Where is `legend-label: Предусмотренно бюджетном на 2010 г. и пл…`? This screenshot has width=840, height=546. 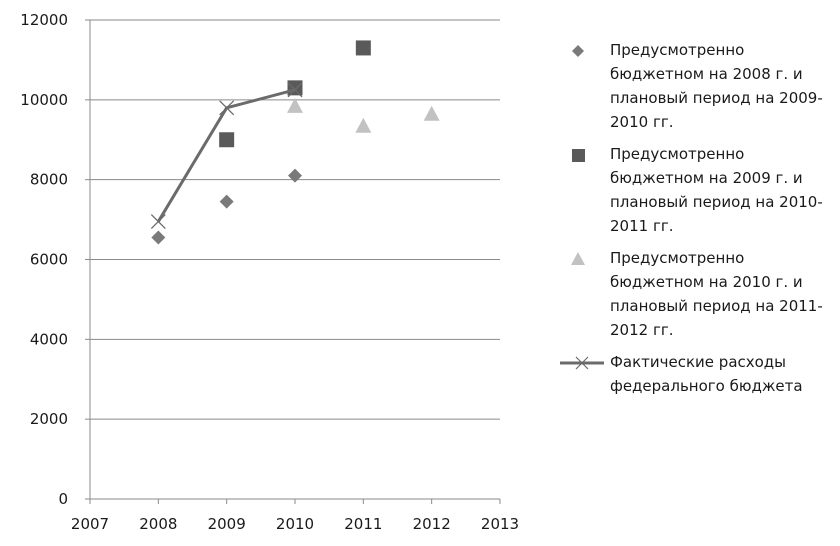 legend-label: Предусмотренно бюджетном на 2010 г. и пл… is located at coordinates (716, 294).